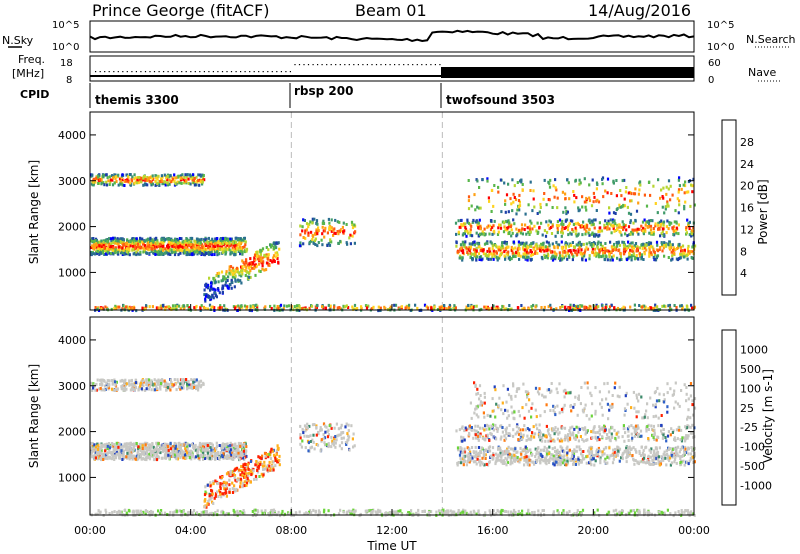  I want to click on noise-tick-left-bottom: 10^0, so click(65, 47).